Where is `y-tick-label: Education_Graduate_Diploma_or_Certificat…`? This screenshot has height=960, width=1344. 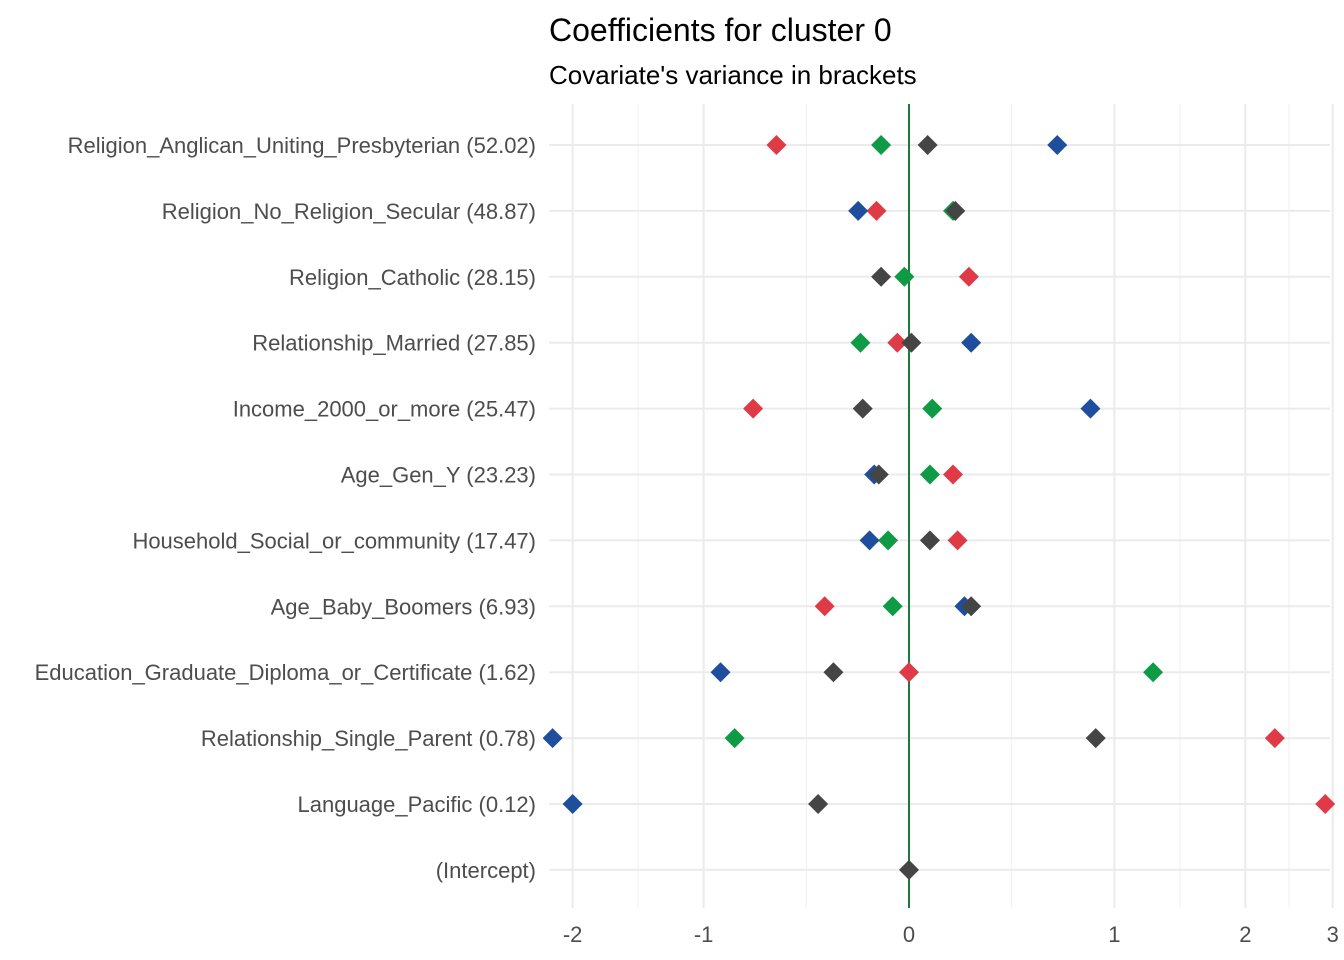
y-tick-label: Education_Graduate_Diploma_or_Certificat… is located at coordinates (285, 672).